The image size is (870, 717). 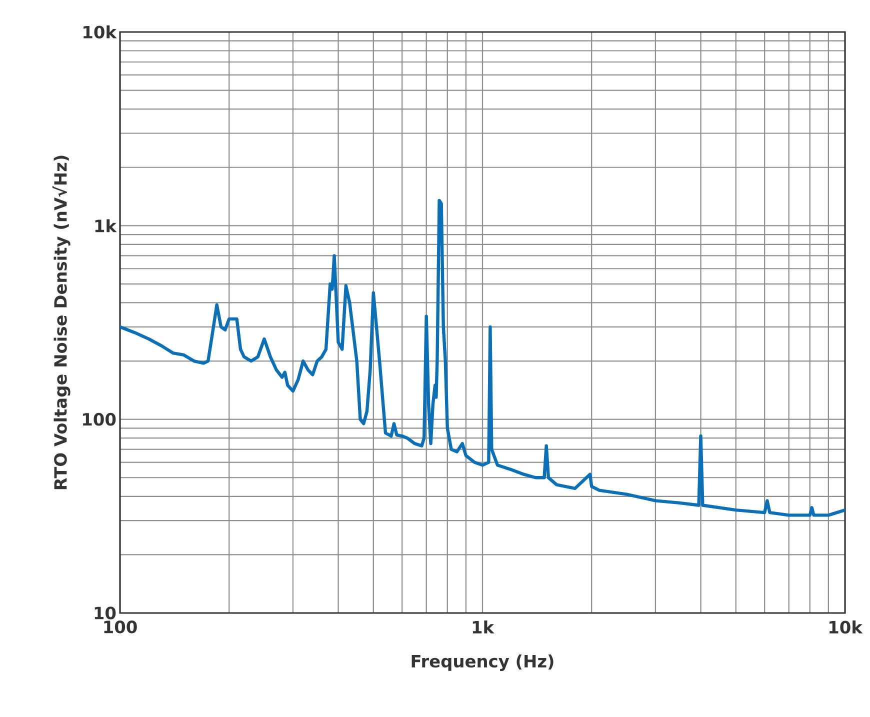 What do you see at coordinates (100, 32) in the screenshot?
I see `y-tick-label: 10k` at bounding box center [100, 32].